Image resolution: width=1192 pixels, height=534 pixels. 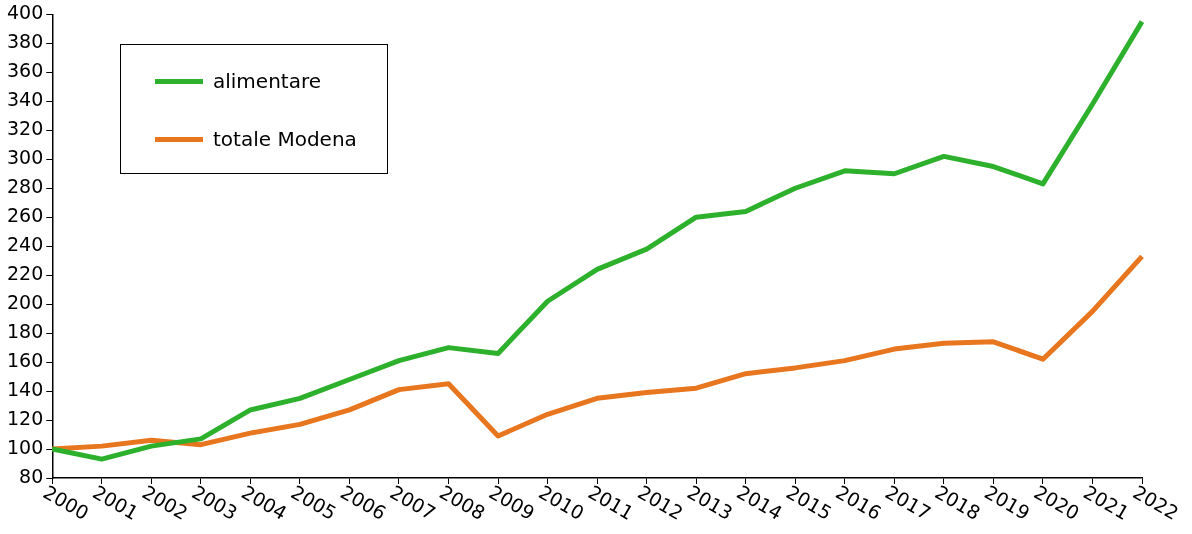 I want to click on x-tick-label: 2017, so click(x=908, y=502).